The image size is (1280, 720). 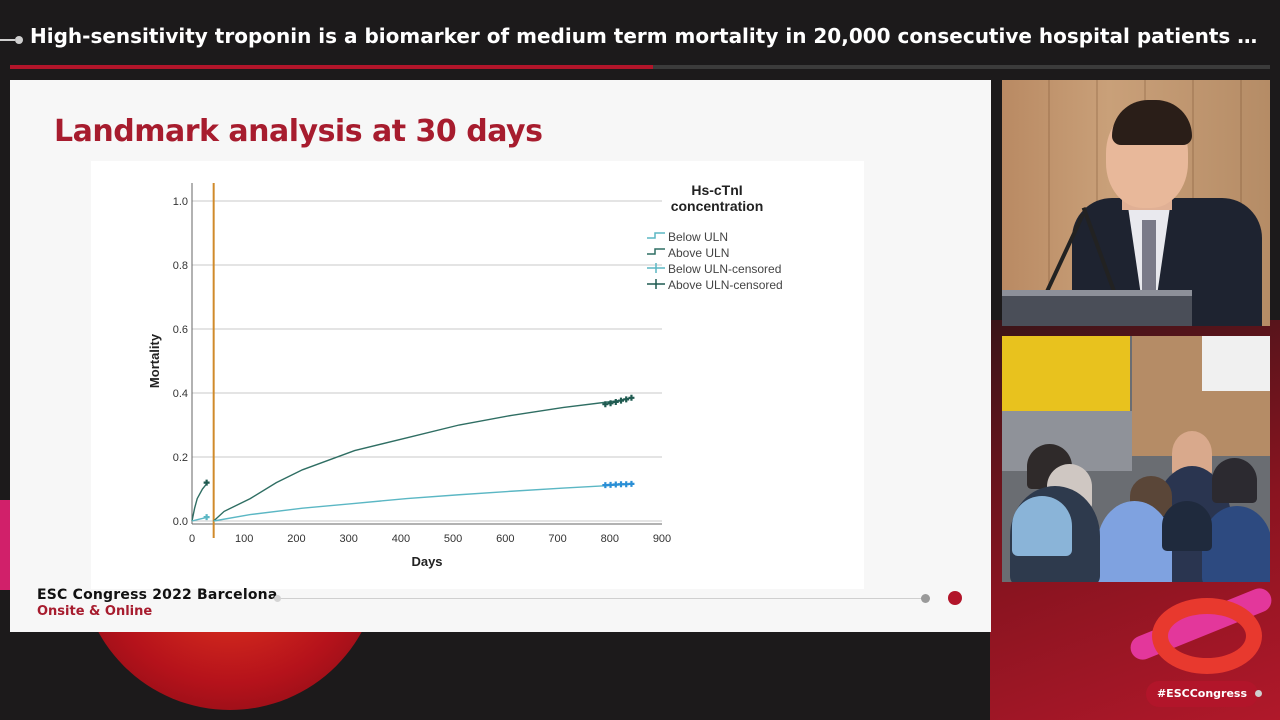 What do you see at coordinates (1136, 203) in the screenshot?
I see `speaker-video-feed` at bounding box center [1136, 203].